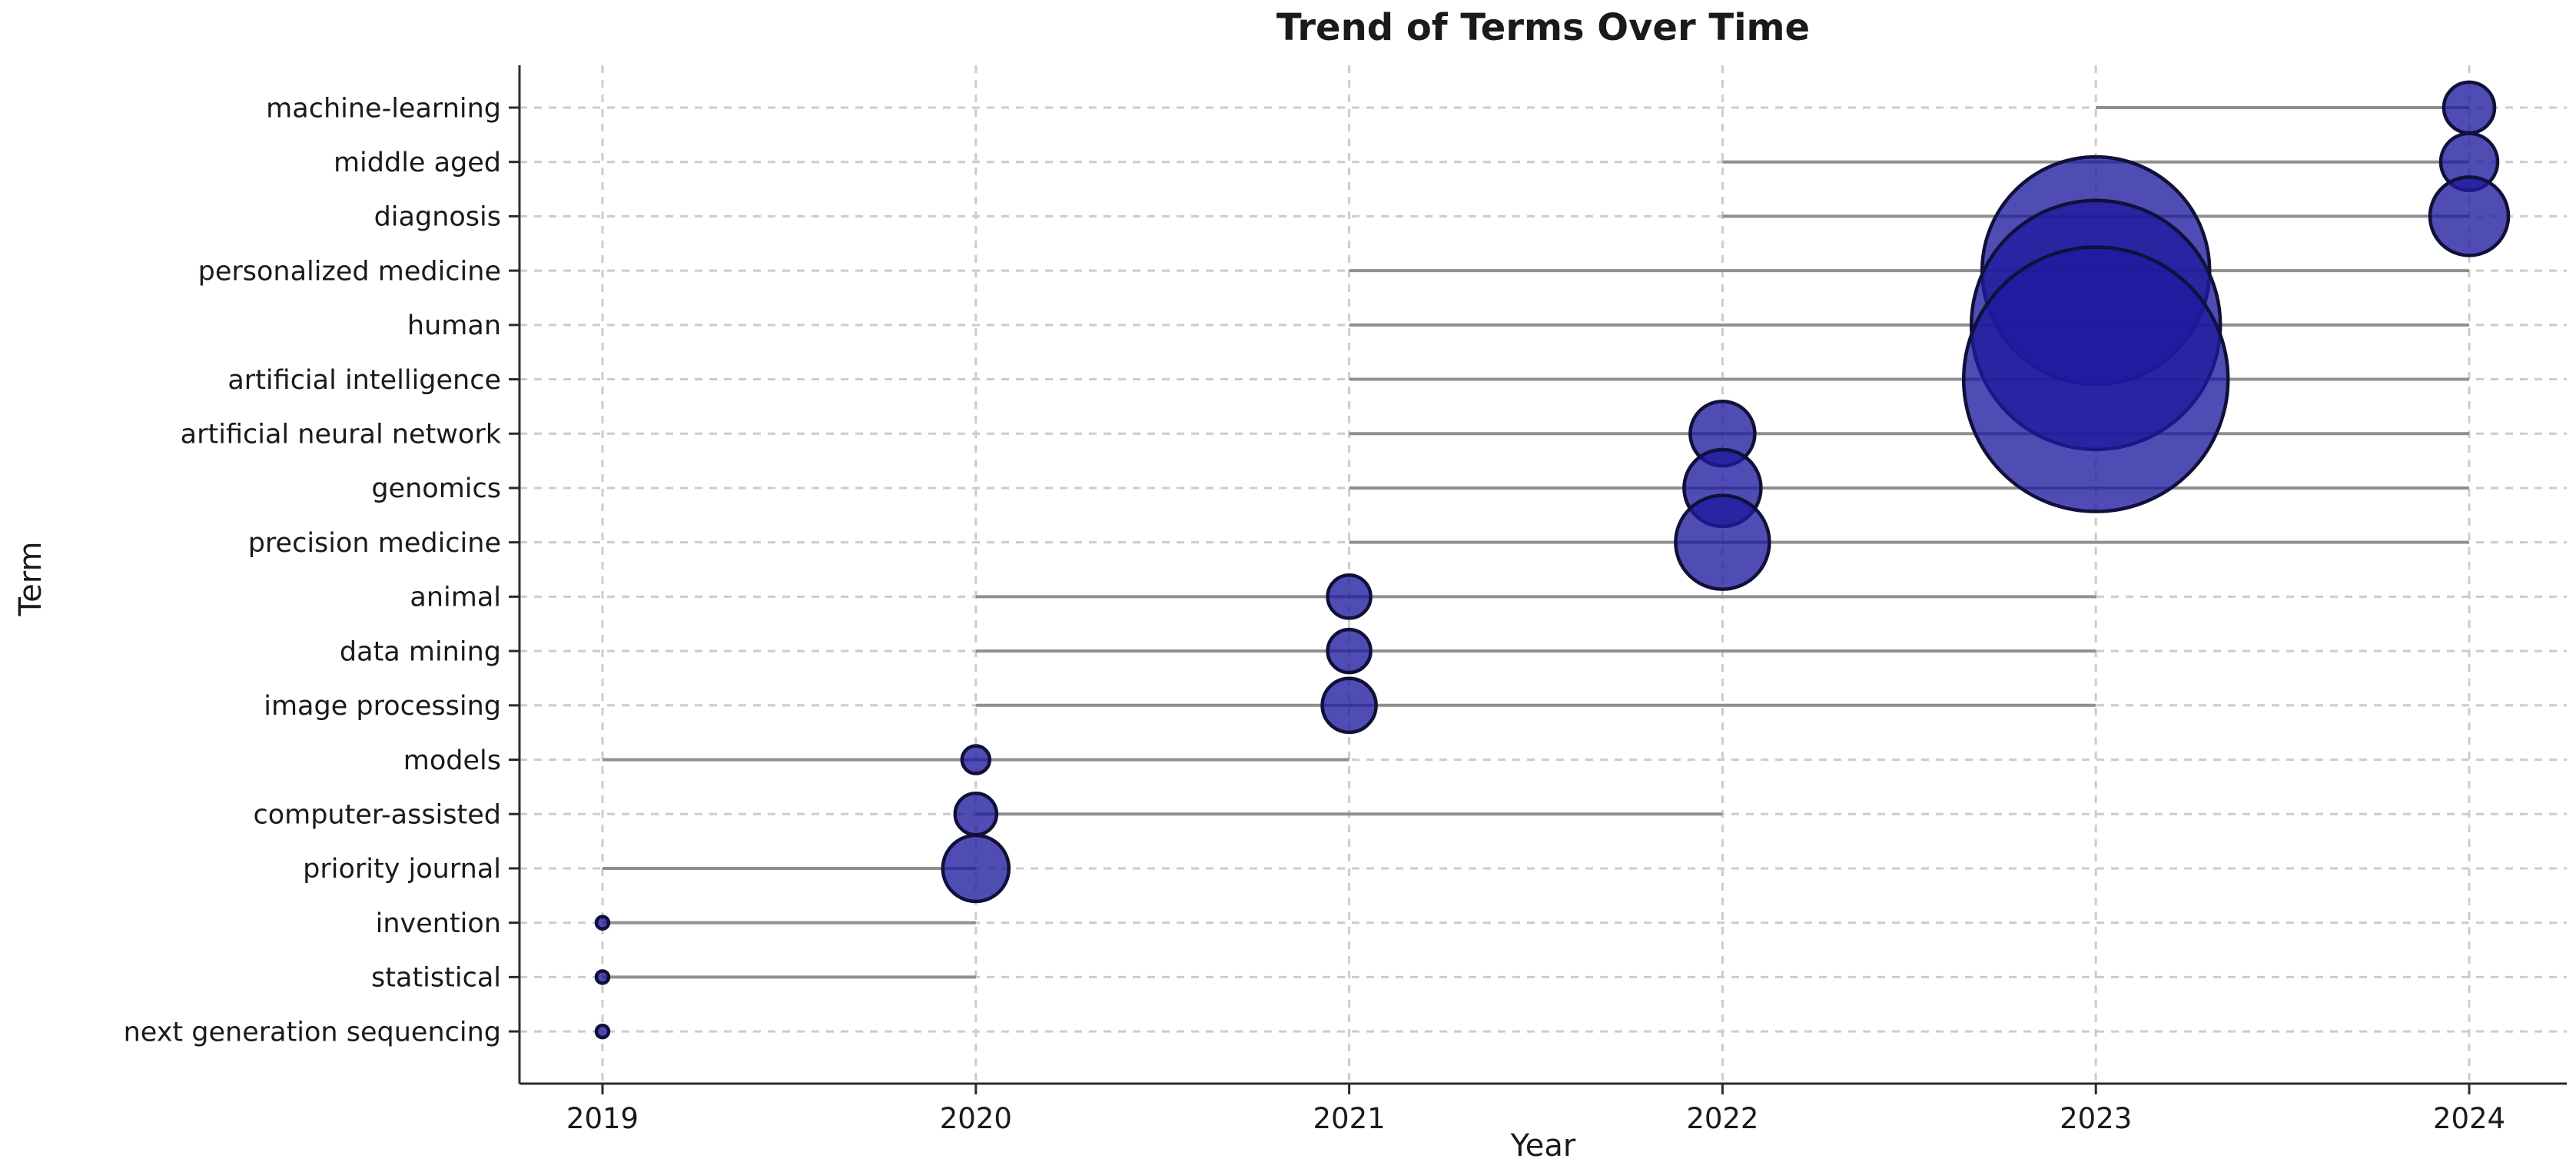  Describe the element at coordinates (1543, 28) in the screenshot. I see `chart-title: Trend of Terms Over Time` at that location.